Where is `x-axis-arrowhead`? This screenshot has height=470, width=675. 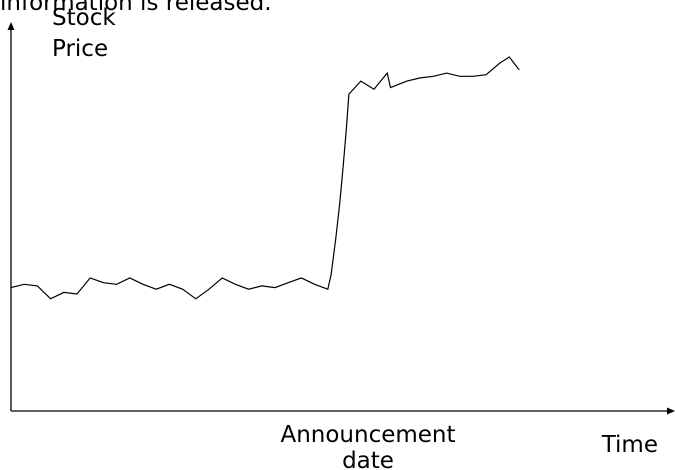
x-axis-arrowhead is located at coordinates (671, 411).